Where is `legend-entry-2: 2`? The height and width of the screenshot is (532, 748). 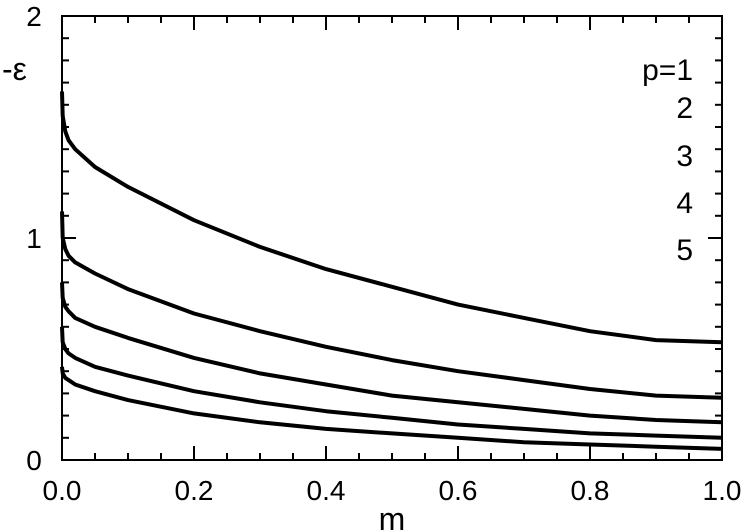 legend-entry-2: 2 is located at coordinates (684, 108).